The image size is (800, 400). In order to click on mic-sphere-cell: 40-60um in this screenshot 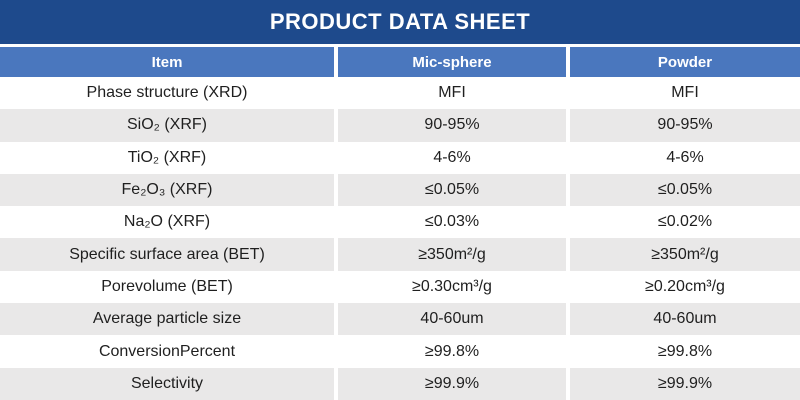, I will do `click(452, 319)`.